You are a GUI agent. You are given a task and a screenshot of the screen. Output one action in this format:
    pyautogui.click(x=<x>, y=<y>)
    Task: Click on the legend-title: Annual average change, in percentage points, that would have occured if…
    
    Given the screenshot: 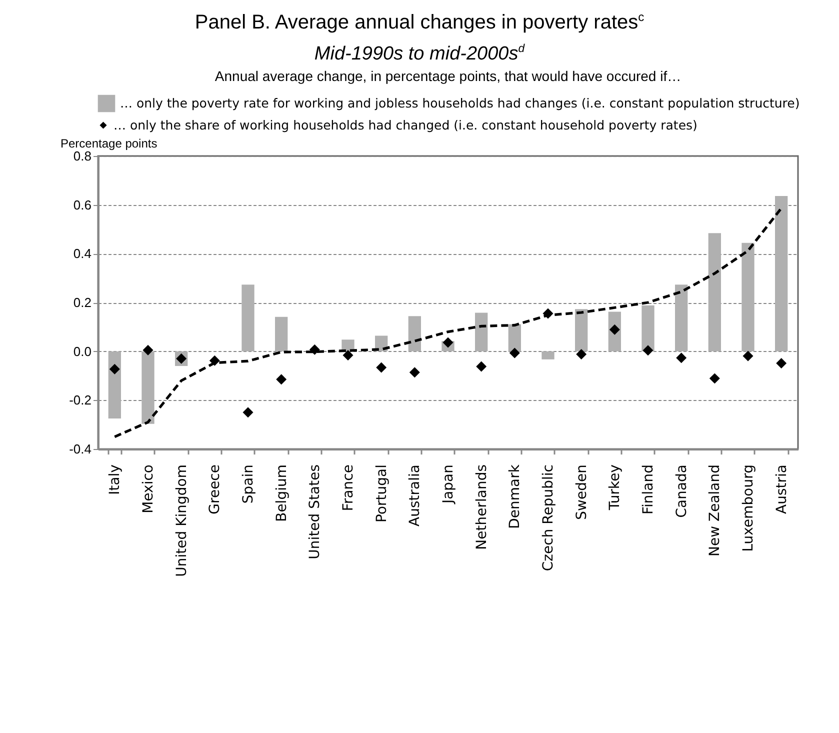 What is the action you would take?
    pyautogui.click(x=448, y=76)
    